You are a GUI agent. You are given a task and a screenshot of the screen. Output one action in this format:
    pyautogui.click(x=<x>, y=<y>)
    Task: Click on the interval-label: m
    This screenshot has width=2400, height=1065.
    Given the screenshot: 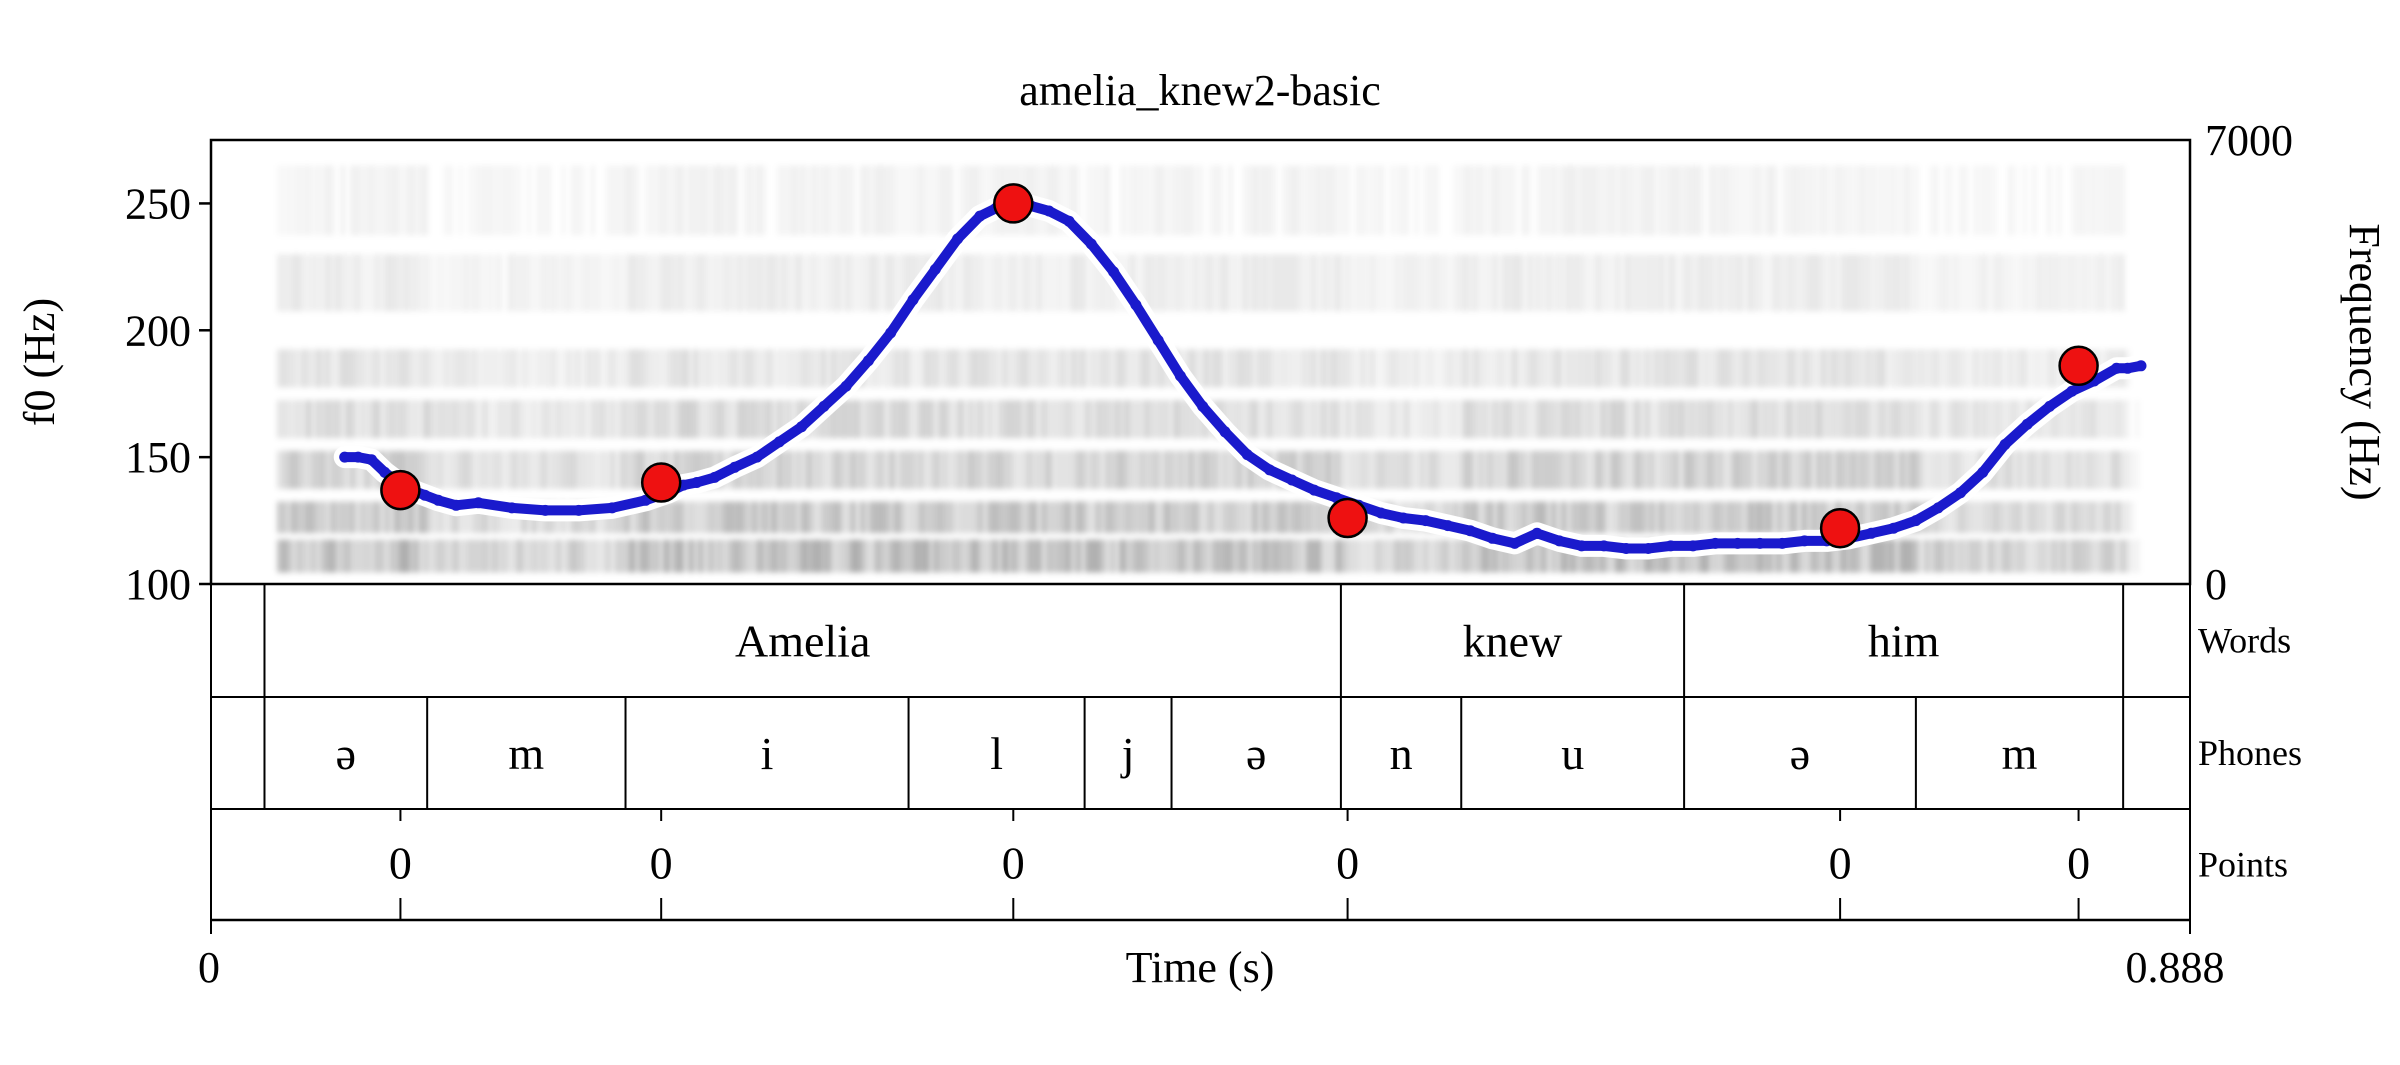 What is the action you would take?
    pyautogui.click(x=2020, y=753)
    